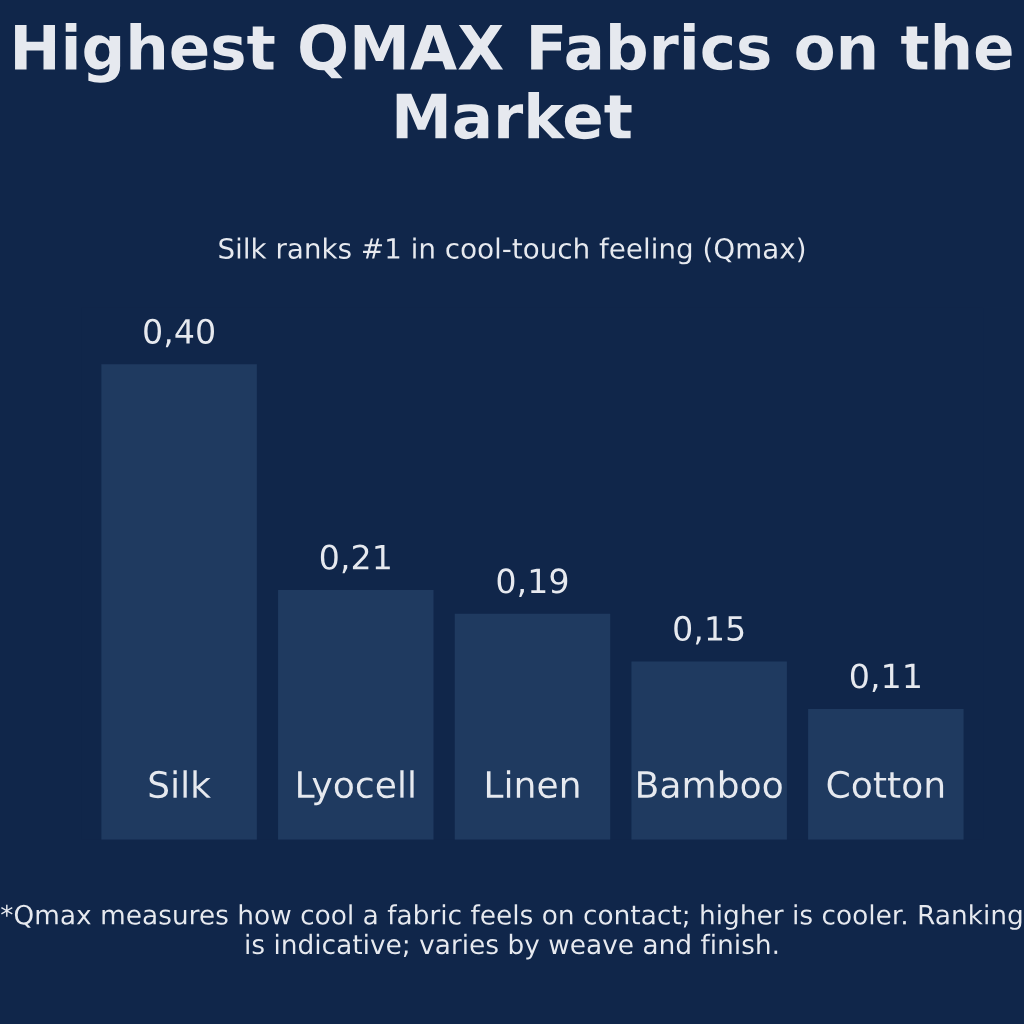 The image size is (1024, 1024). I want to click on x-tick-label: Linen, so click(532, 784).